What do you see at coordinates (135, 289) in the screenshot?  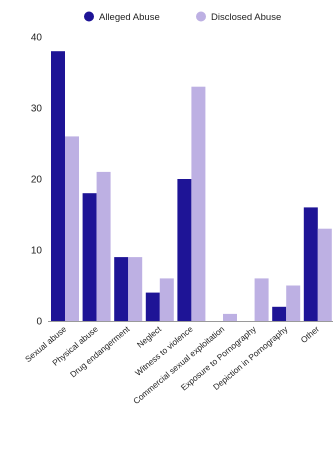 I see `bar-disclosed-abuse-drug-endangerment` at bounding box center [135, 289].